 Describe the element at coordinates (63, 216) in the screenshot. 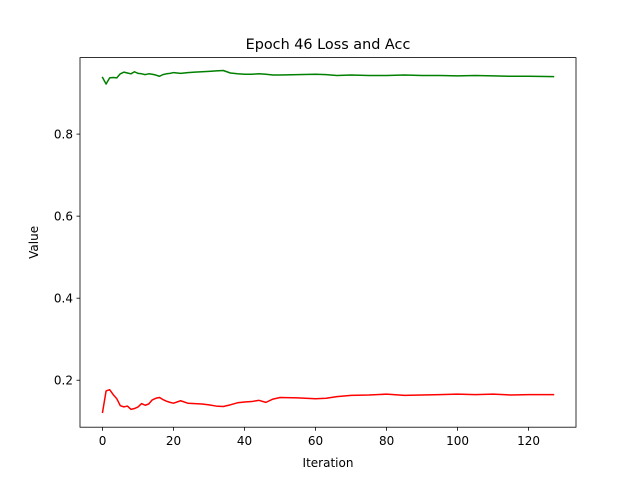

I see `y-tick-label: 0.6` at that location.